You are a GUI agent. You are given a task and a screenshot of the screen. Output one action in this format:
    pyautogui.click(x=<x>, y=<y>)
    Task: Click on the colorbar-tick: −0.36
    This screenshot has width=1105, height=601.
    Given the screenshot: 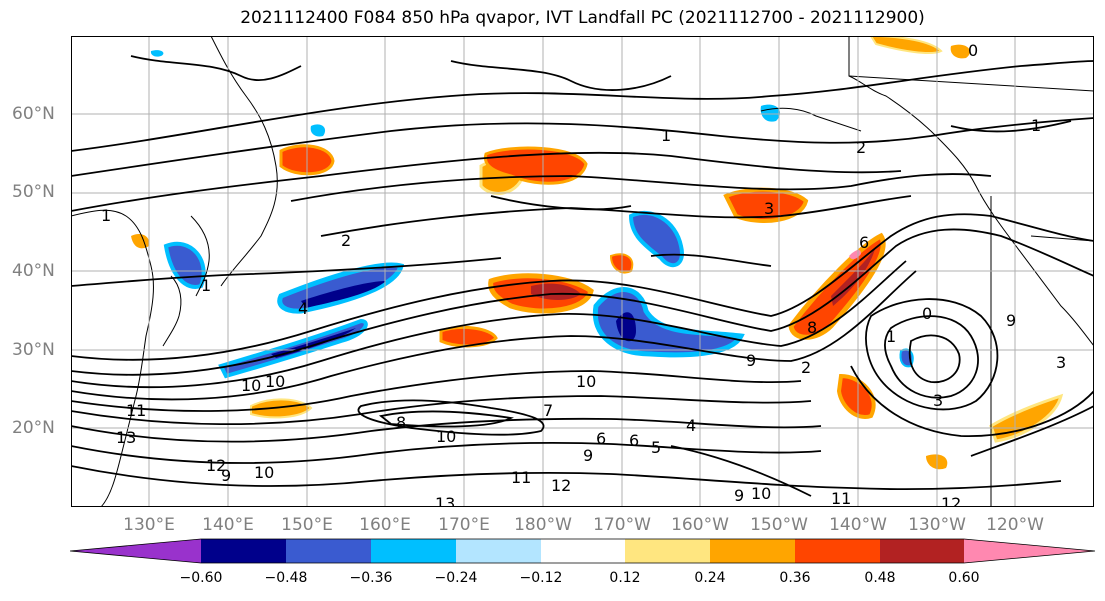 What is the action you would take?
    pyautogui.click(x=371, y=578)
    